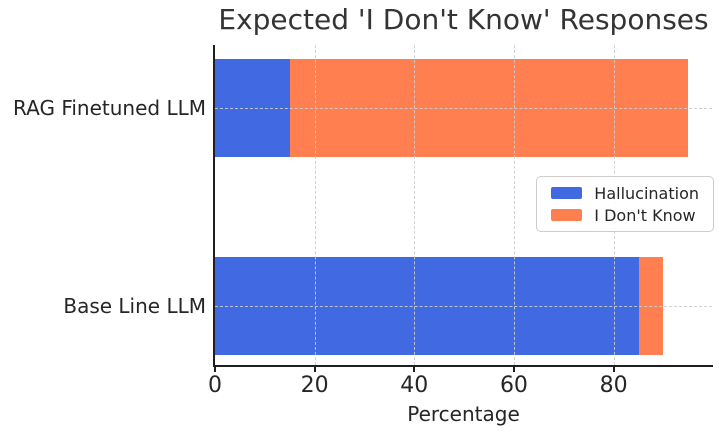  I want to click on legend-item-i-don-t-know: I Don't Know, so click(625, 215).